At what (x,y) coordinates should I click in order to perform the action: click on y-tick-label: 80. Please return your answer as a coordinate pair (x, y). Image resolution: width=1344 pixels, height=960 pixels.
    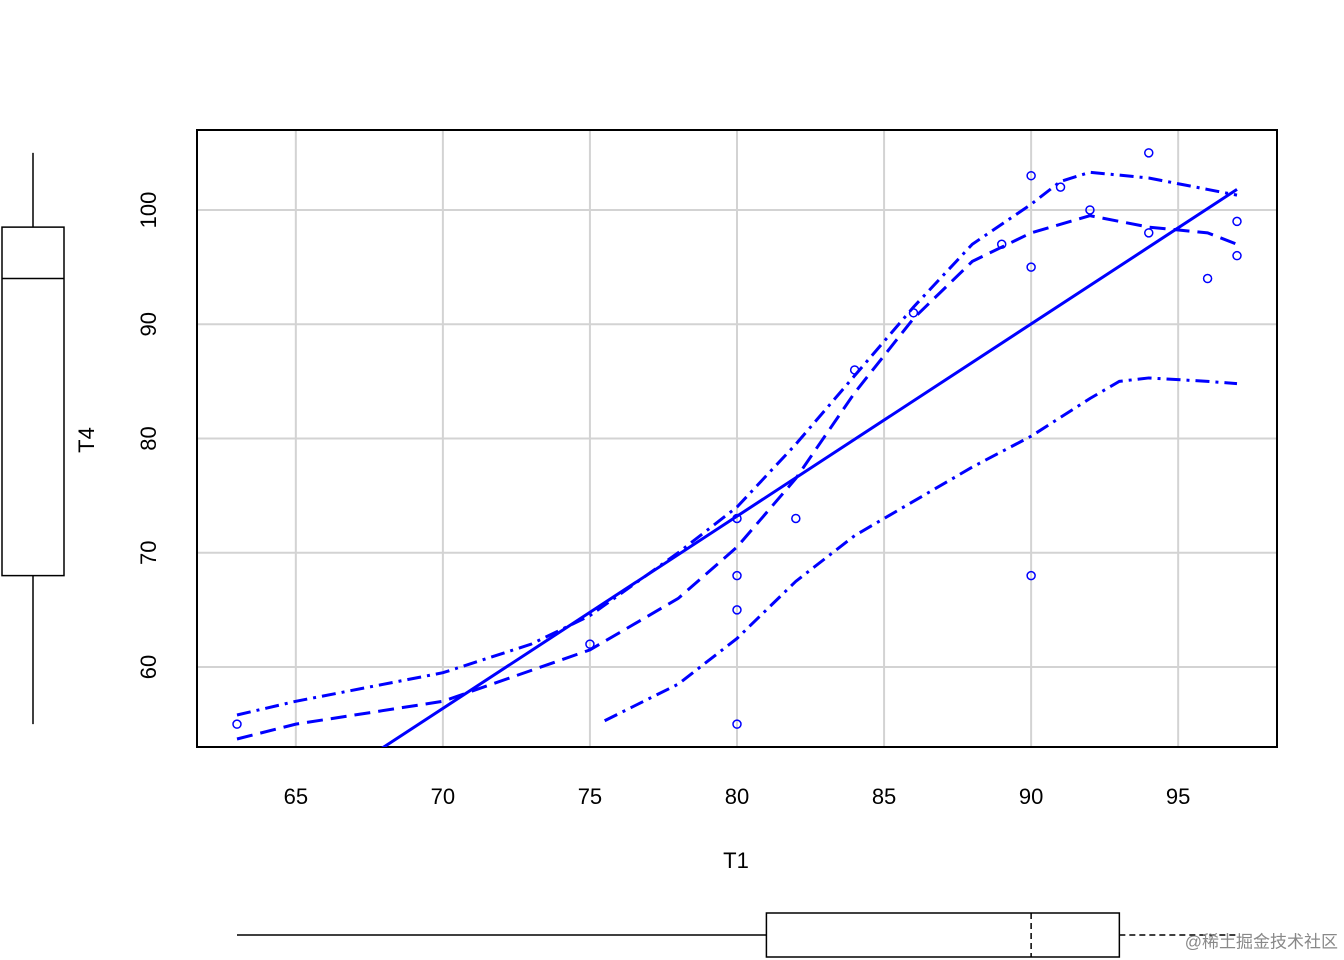
    Looking at the image, I should click on (148, 438).